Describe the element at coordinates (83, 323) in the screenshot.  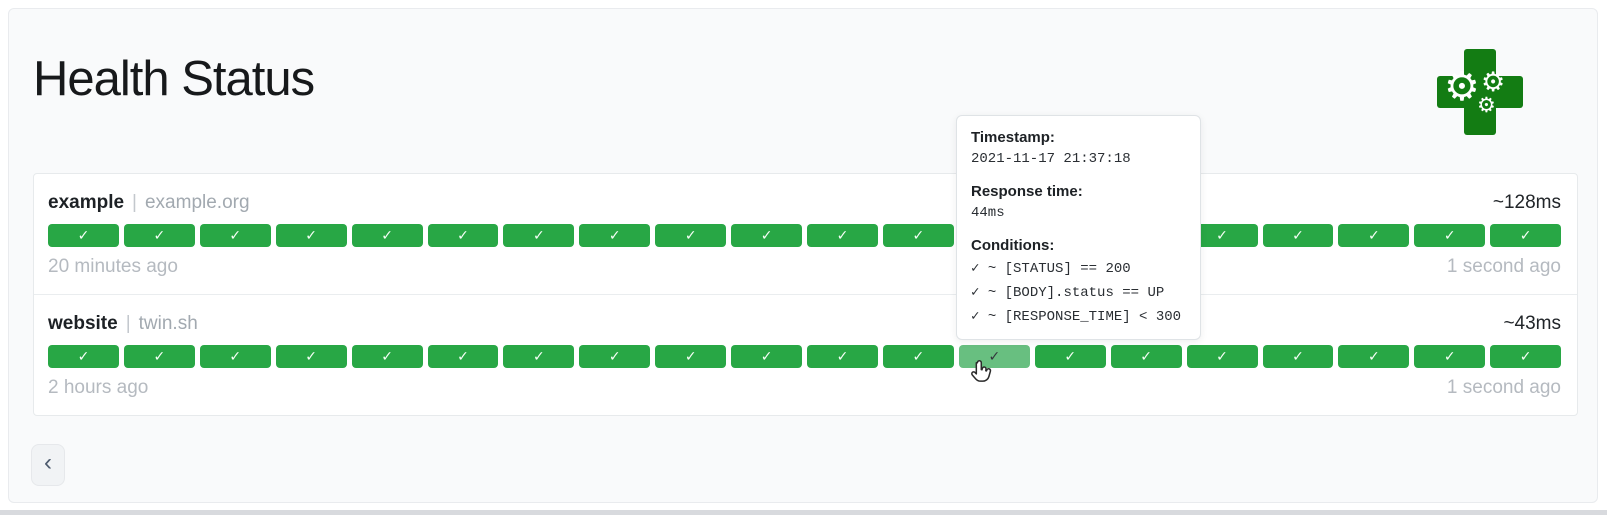
I see `service-name: website` at that location.